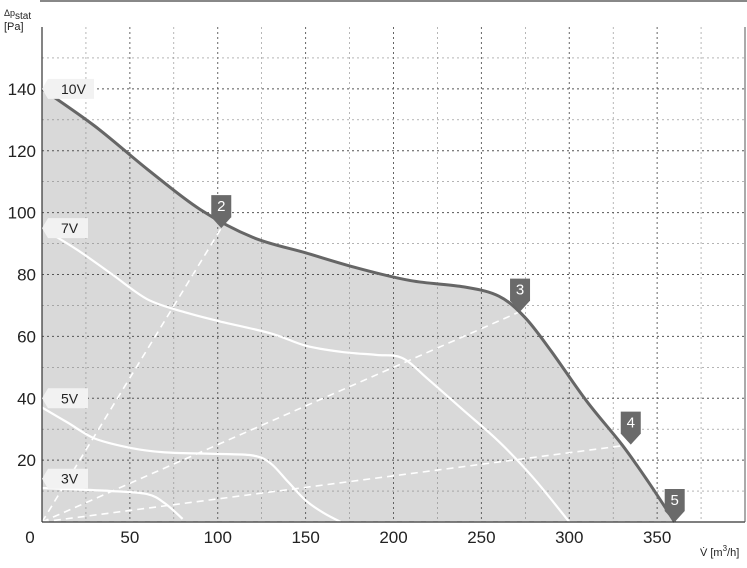  What do you see at coordinates (305, 537) in the screenshot?
I see `x-tick-label: 150` at bounding box center [305, 537].